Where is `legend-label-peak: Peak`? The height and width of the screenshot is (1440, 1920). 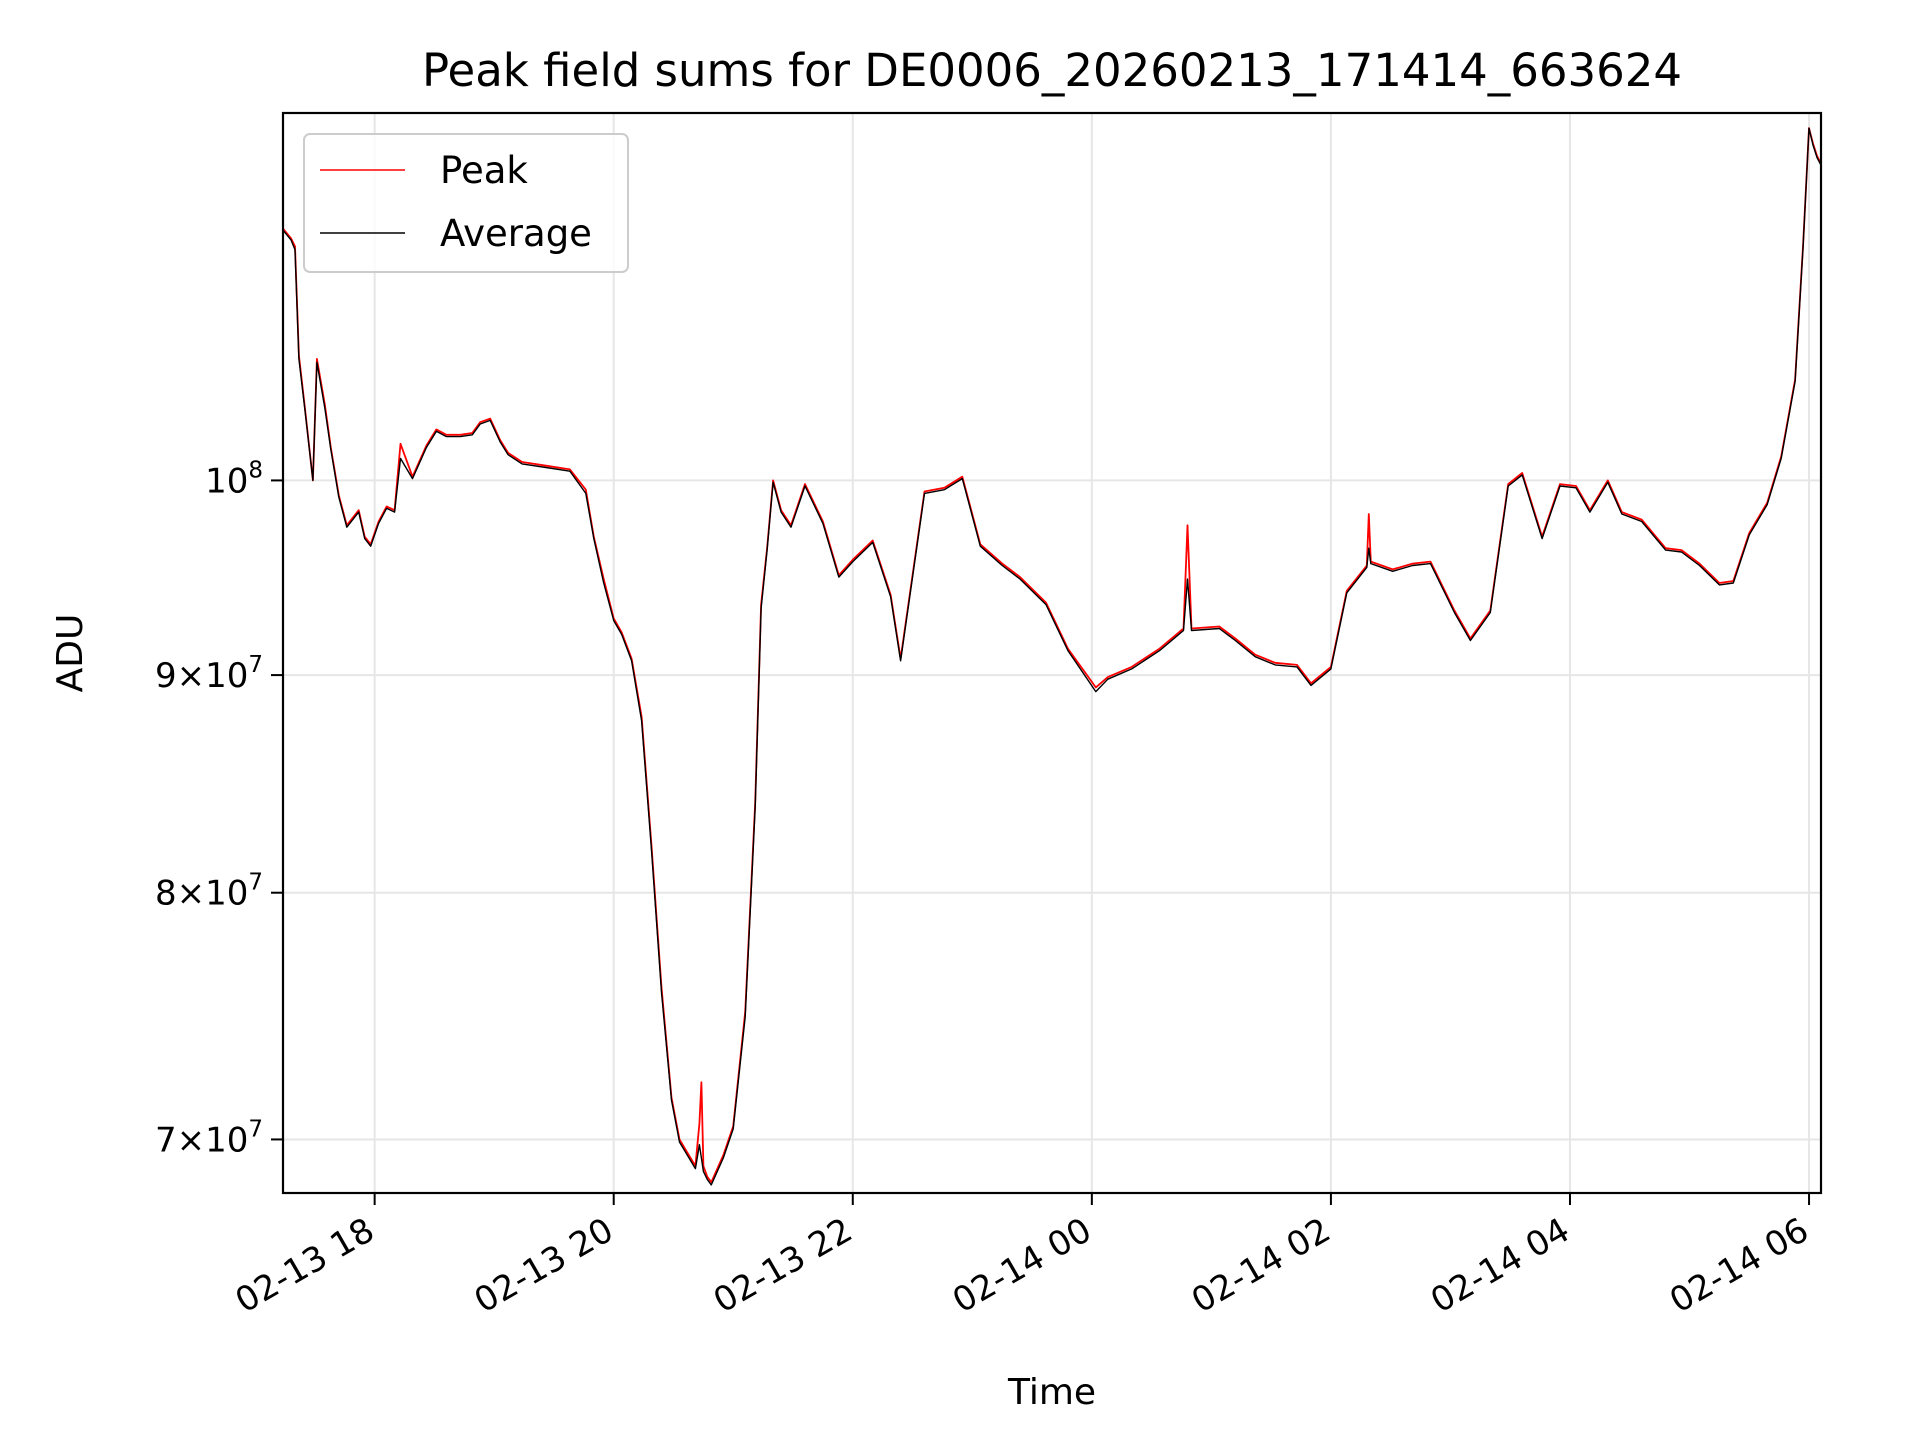 legend-label-peak: Peak is located at coordinates (484, 170).